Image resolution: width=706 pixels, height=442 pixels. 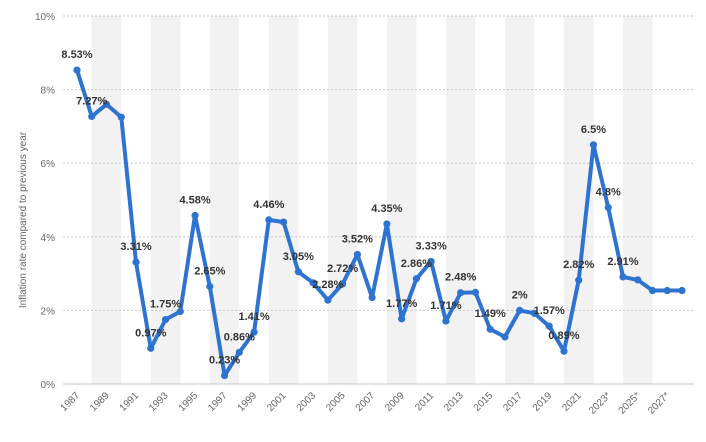 I want to click on x-tick-label: 1995, so click(x=189, y=402).